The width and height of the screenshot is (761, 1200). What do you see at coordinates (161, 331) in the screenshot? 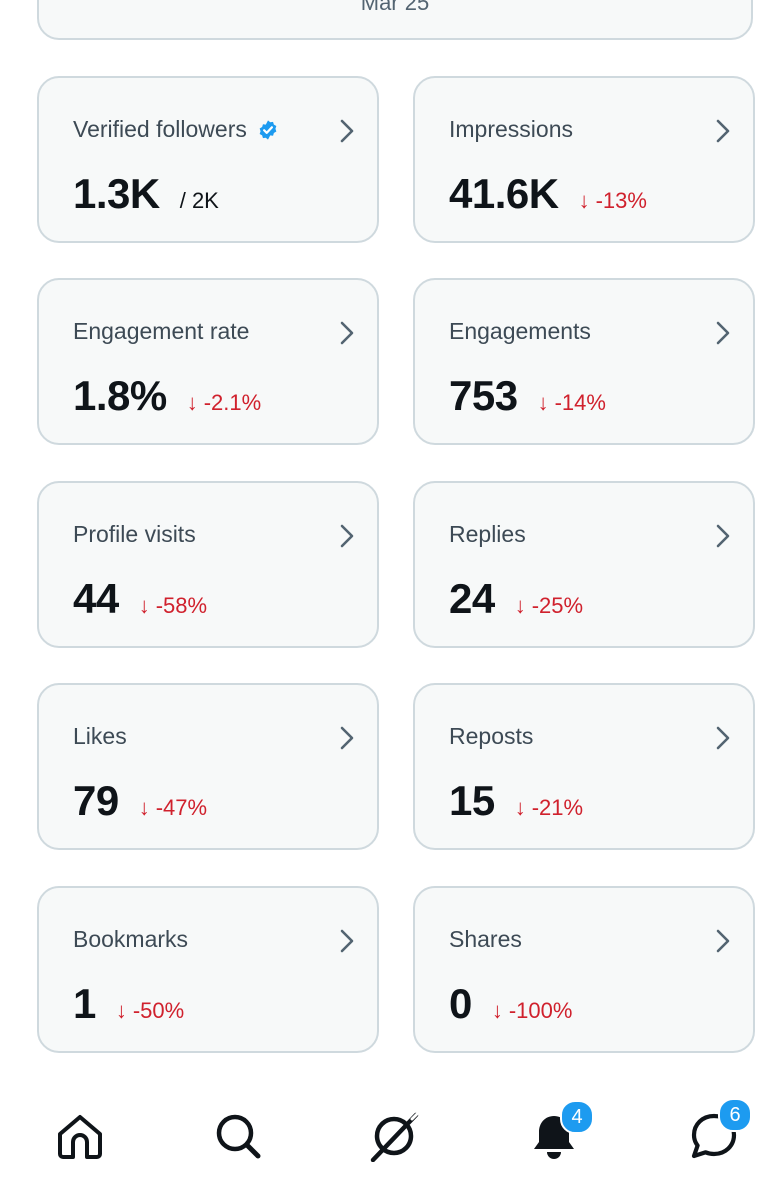
I see `card-title: Engagement rate` at bounding box center [161, 331].